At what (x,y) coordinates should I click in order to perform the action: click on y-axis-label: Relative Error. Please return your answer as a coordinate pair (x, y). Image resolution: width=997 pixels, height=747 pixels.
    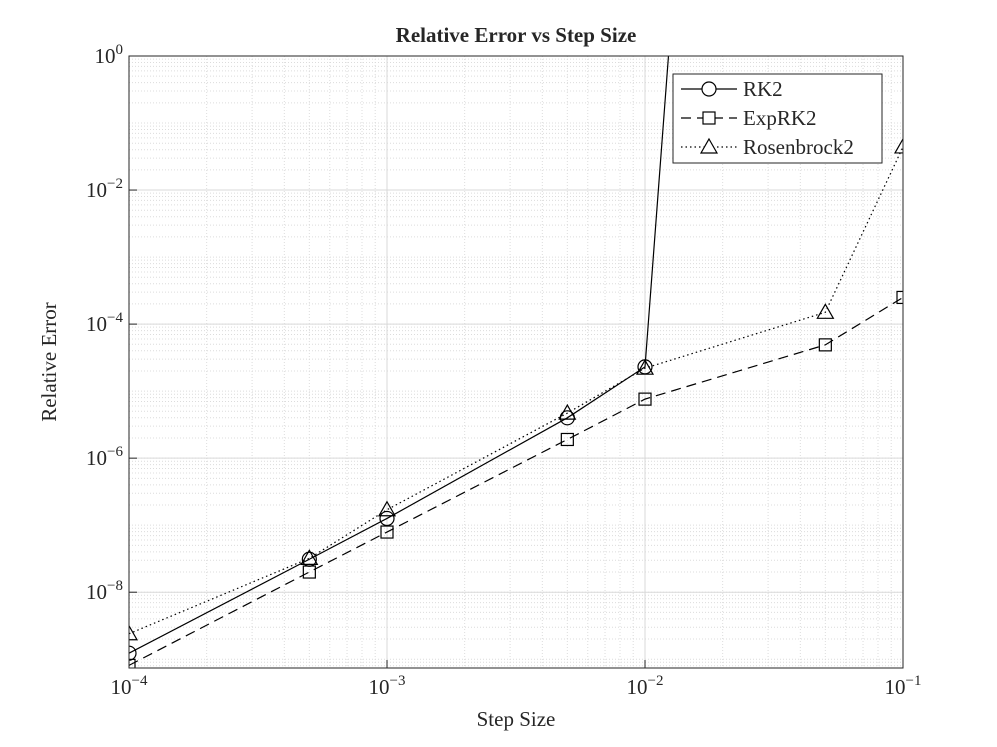
    Looking at the image, I should click on (49, 362).